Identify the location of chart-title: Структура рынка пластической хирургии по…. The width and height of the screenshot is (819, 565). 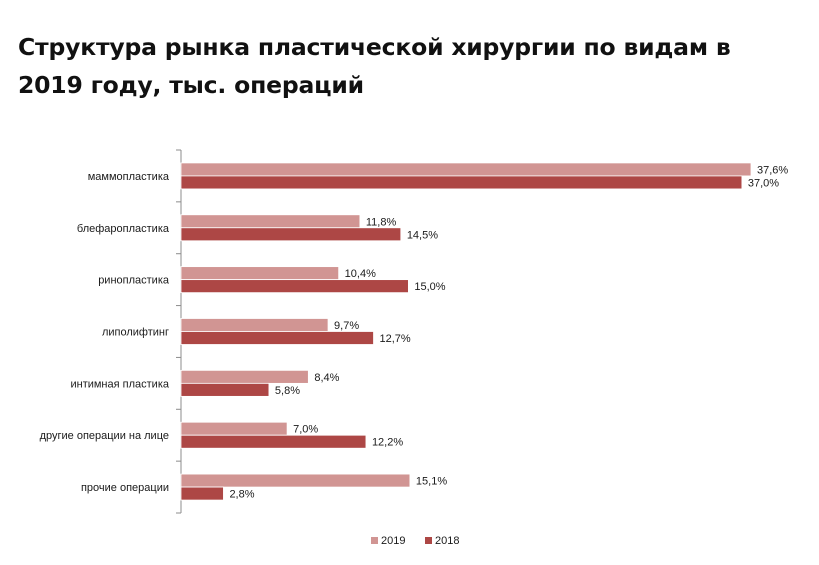
(374, 66).